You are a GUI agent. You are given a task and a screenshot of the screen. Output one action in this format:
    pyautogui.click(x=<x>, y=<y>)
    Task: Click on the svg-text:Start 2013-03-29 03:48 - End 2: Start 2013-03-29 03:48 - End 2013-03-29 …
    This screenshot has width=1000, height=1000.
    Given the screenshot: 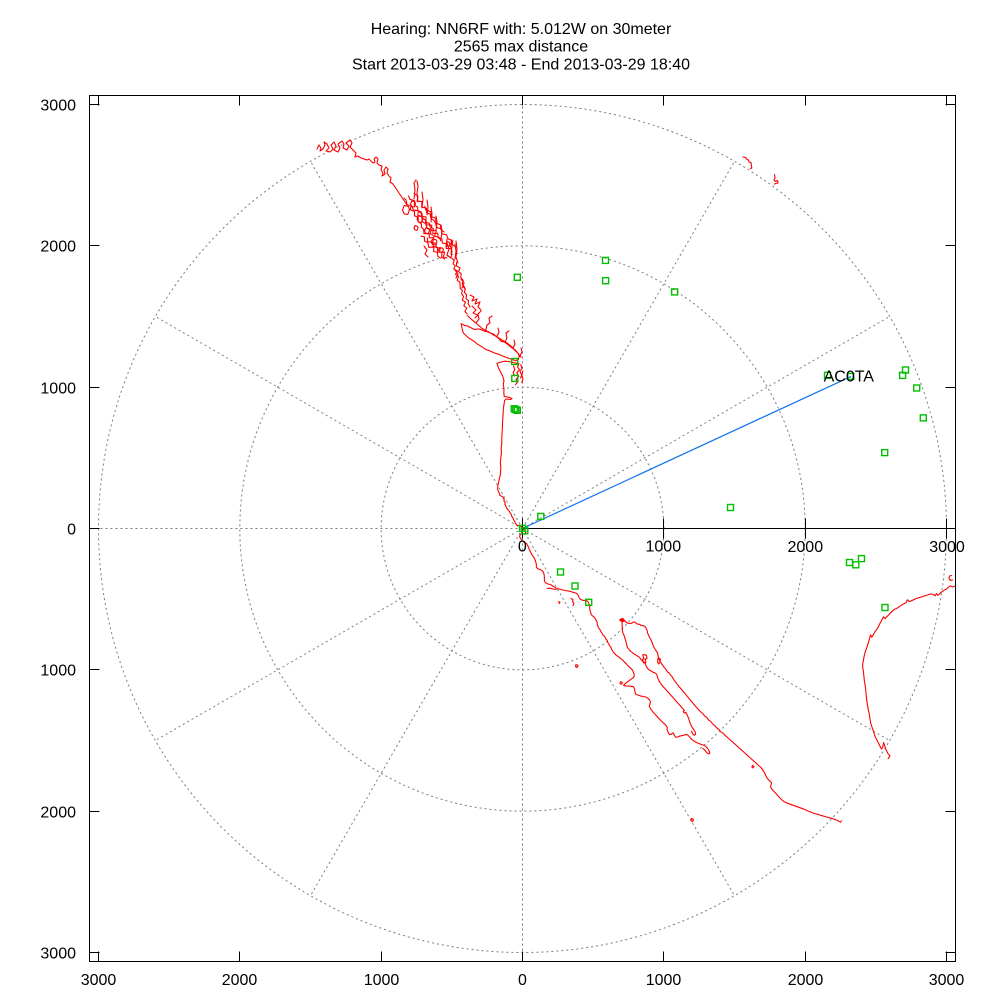 What is the action you would take?
    pyautogui.click(x=521, y=64)
    